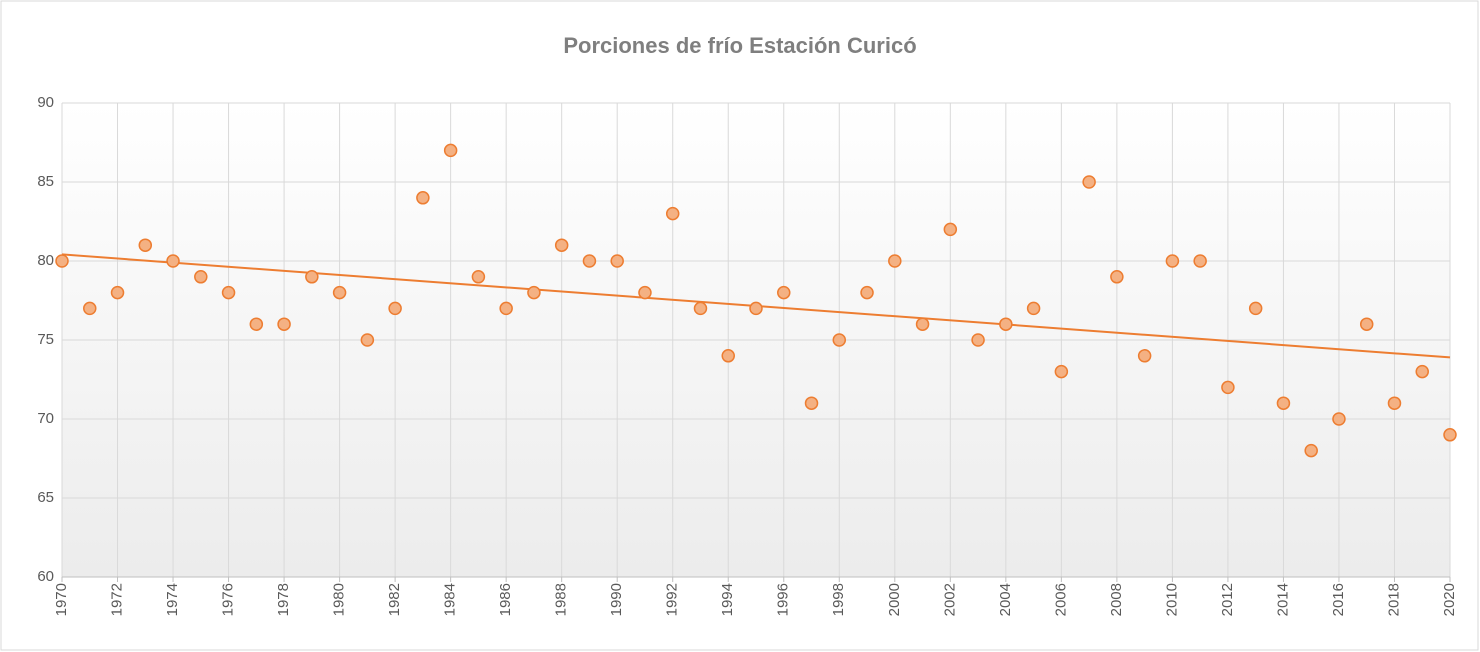  What do you see at coordinates (1005, 599) in the screenshot?
I see `x-tick-label: 2004` at bounding box center [1005, 599].